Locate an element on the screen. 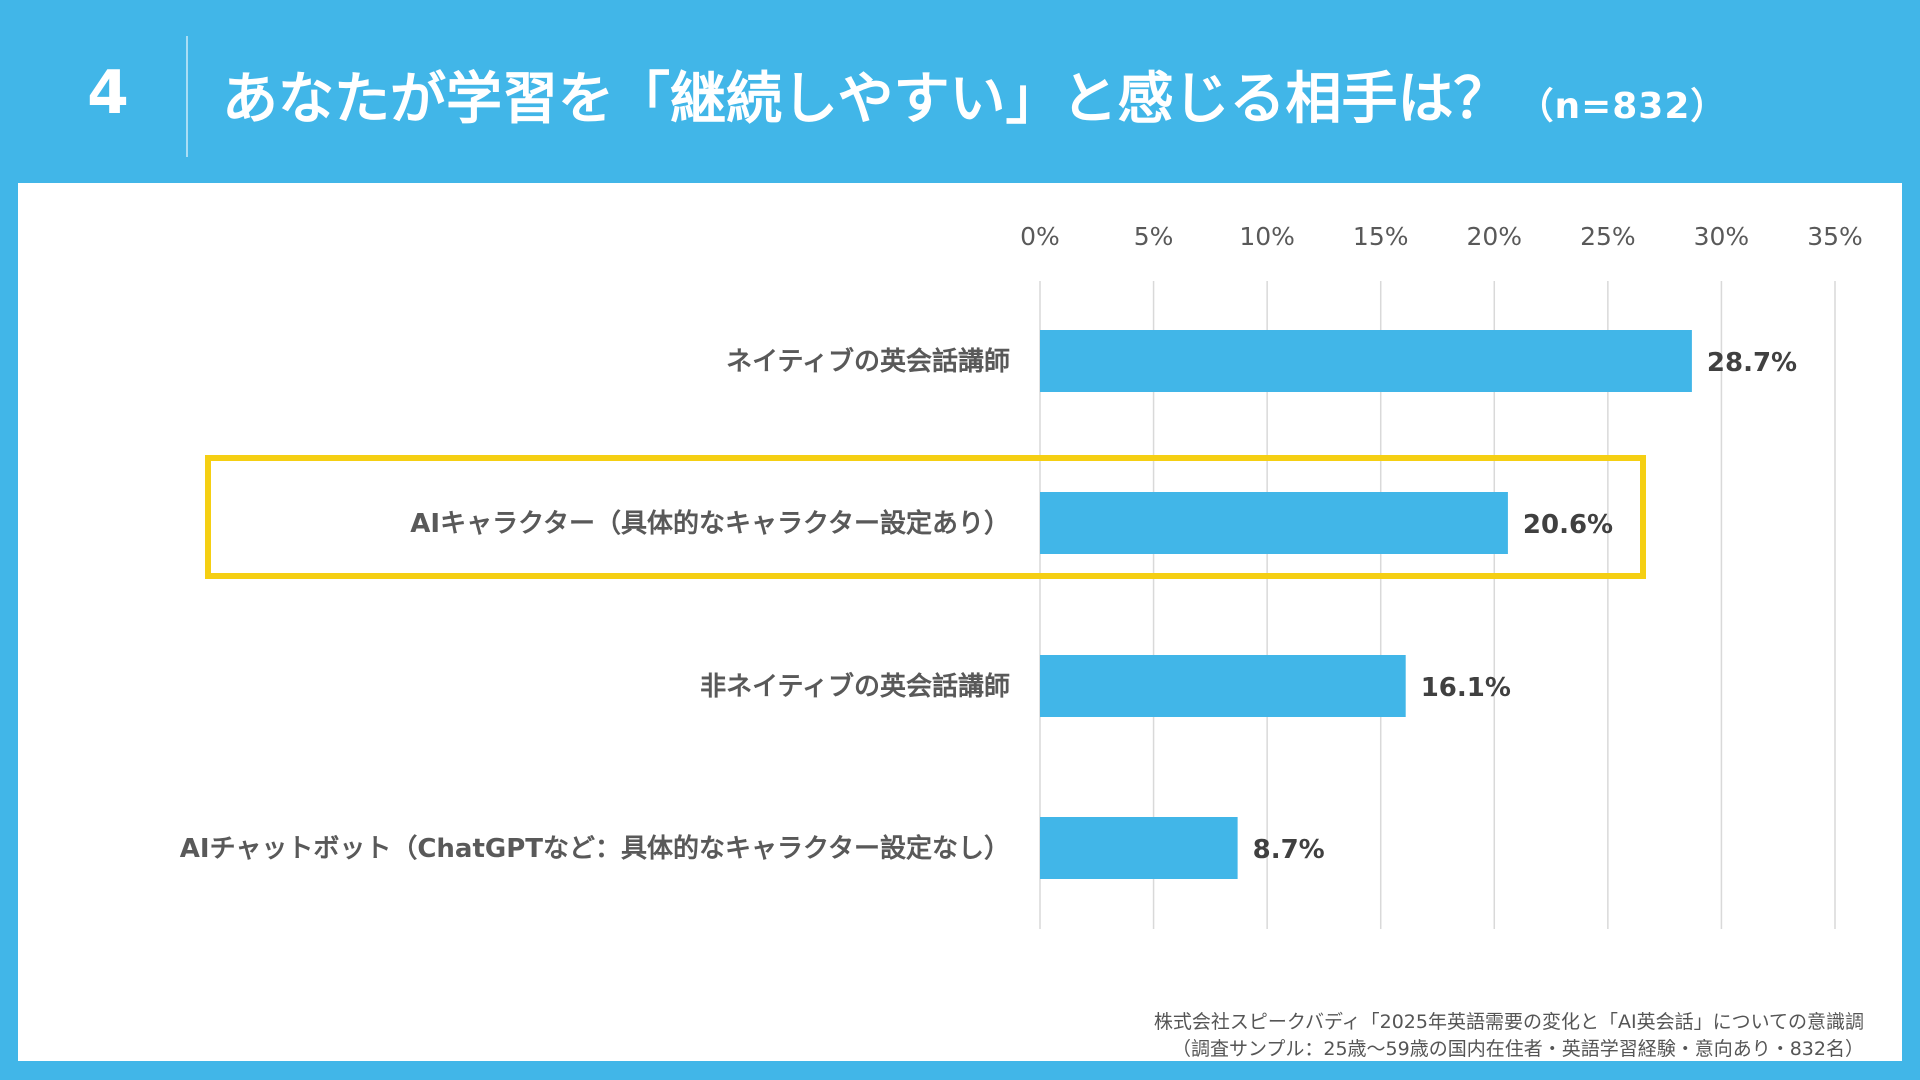 This screenshot has height=1080, width=1920. source-line-2: （調査サンプル：25歳〜59歳の国内在住者・英語学習経験・意向あり・832名） is located at coordinates (1517, 1049).